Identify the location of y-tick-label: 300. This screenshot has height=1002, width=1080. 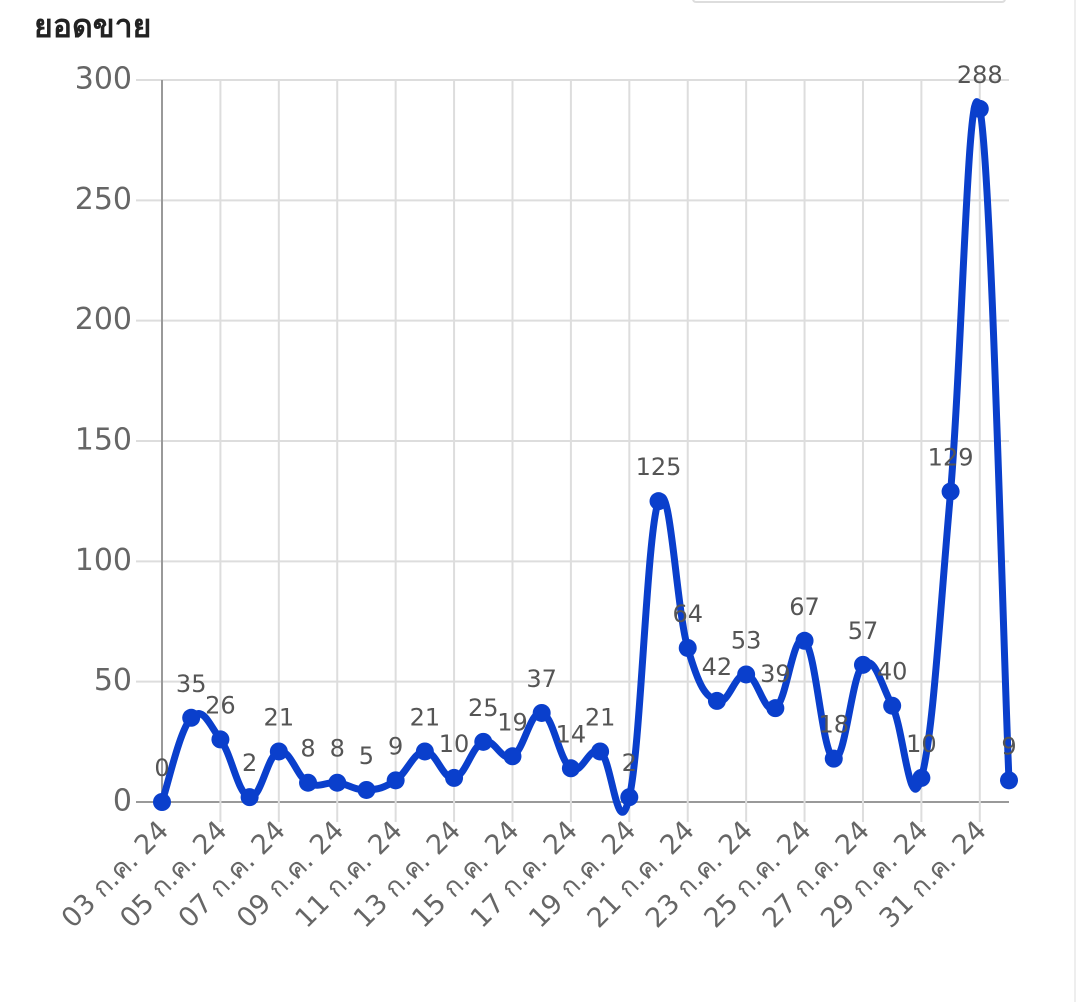
(103, 79).